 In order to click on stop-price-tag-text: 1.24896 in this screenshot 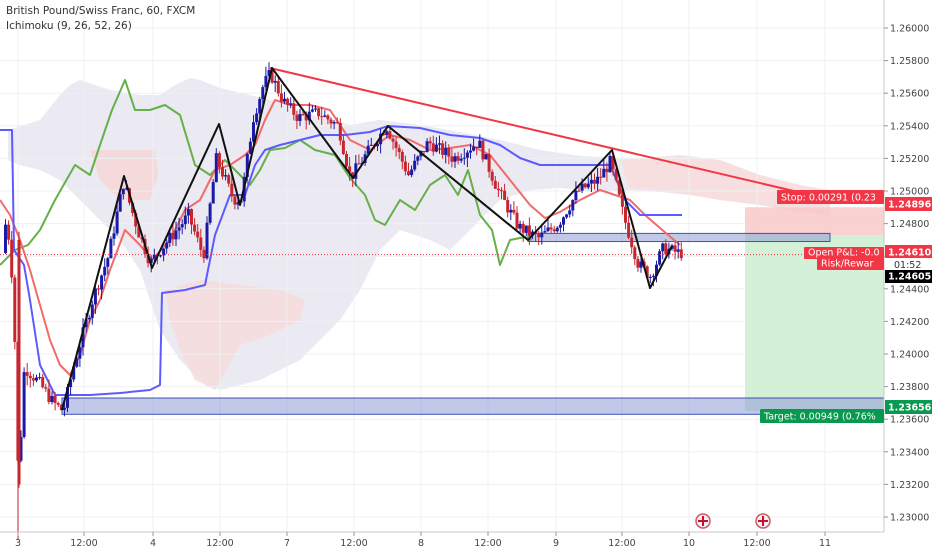, I will do `click(910, 205)`.